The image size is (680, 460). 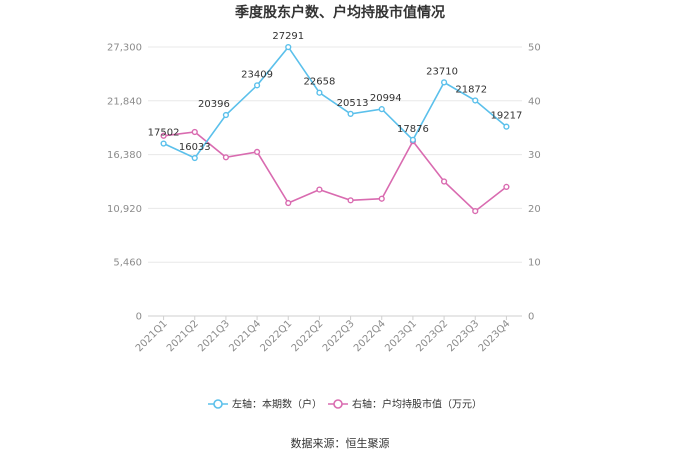 I want to click on x-tick-label: 2021Q1, so click(x=152, y=336).